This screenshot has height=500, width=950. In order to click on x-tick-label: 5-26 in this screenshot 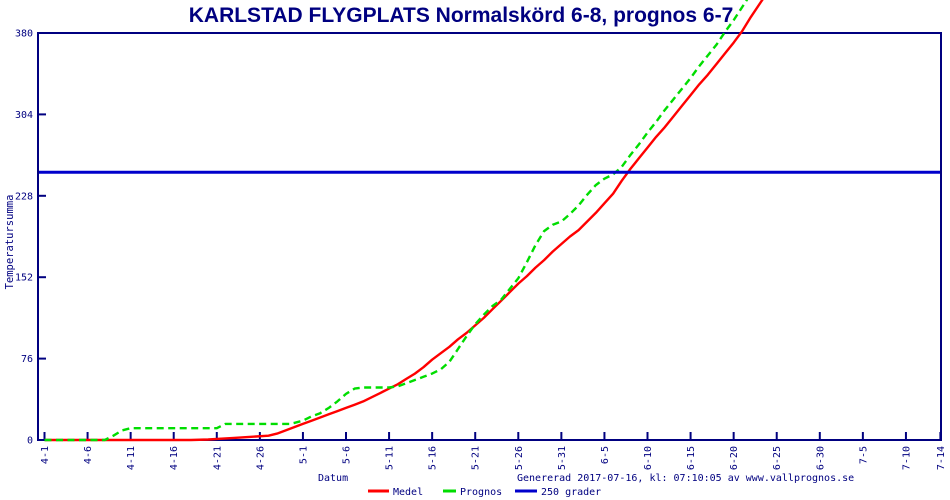, I will do `click(519, 458)`.